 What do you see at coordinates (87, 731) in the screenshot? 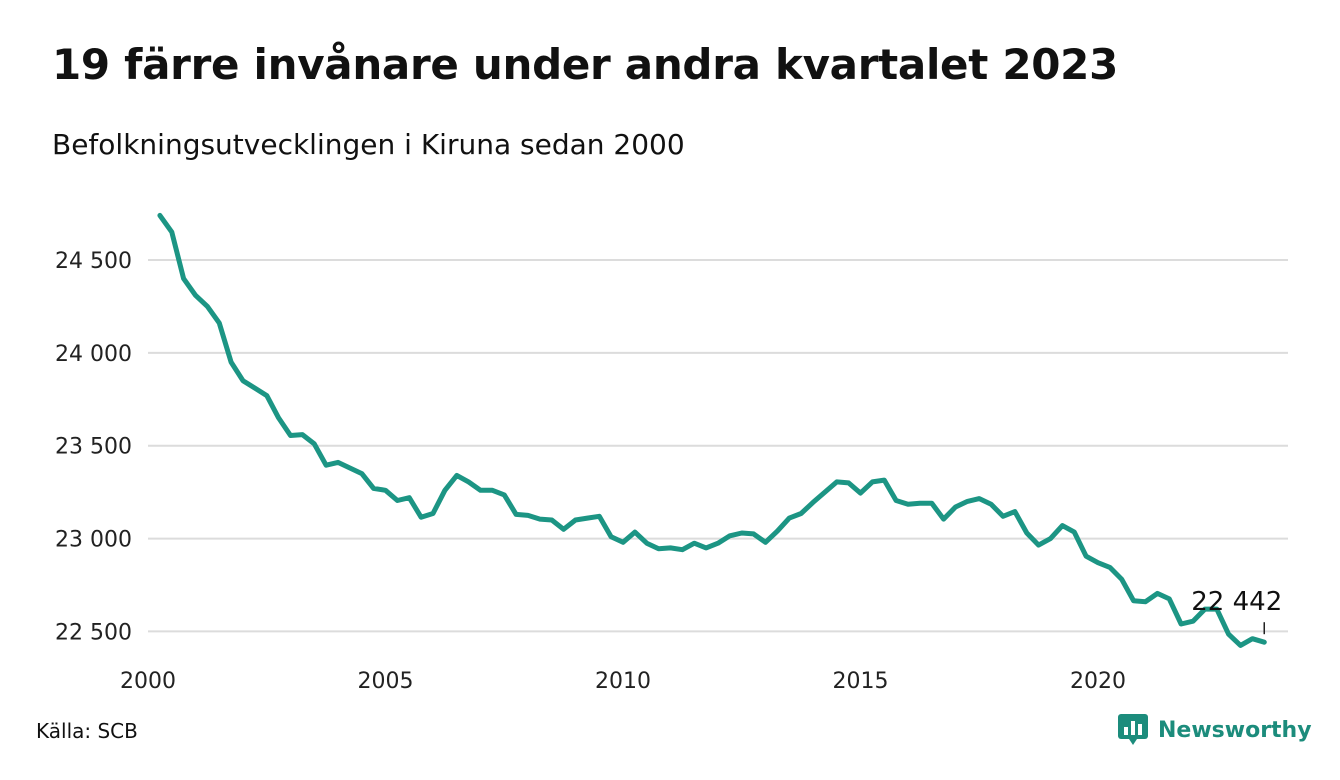
I see `source-note: Källa: SCB` at bounding box center [87, 731].